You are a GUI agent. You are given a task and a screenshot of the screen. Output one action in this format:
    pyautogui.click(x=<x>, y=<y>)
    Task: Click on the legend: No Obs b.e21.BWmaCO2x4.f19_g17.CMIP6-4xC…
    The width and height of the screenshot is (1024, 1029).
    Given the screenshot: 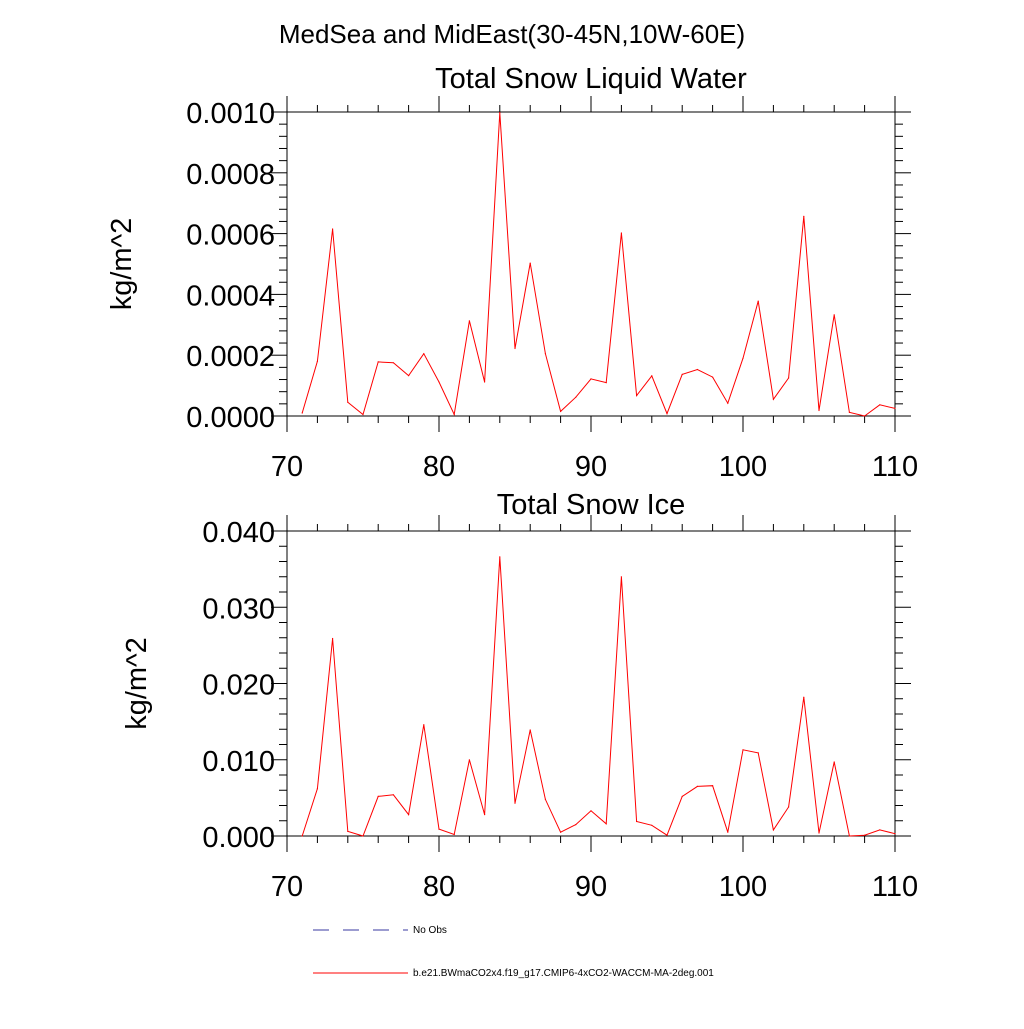 What is the action you would take?
    pyautogui.click(x=513, y=952)
    